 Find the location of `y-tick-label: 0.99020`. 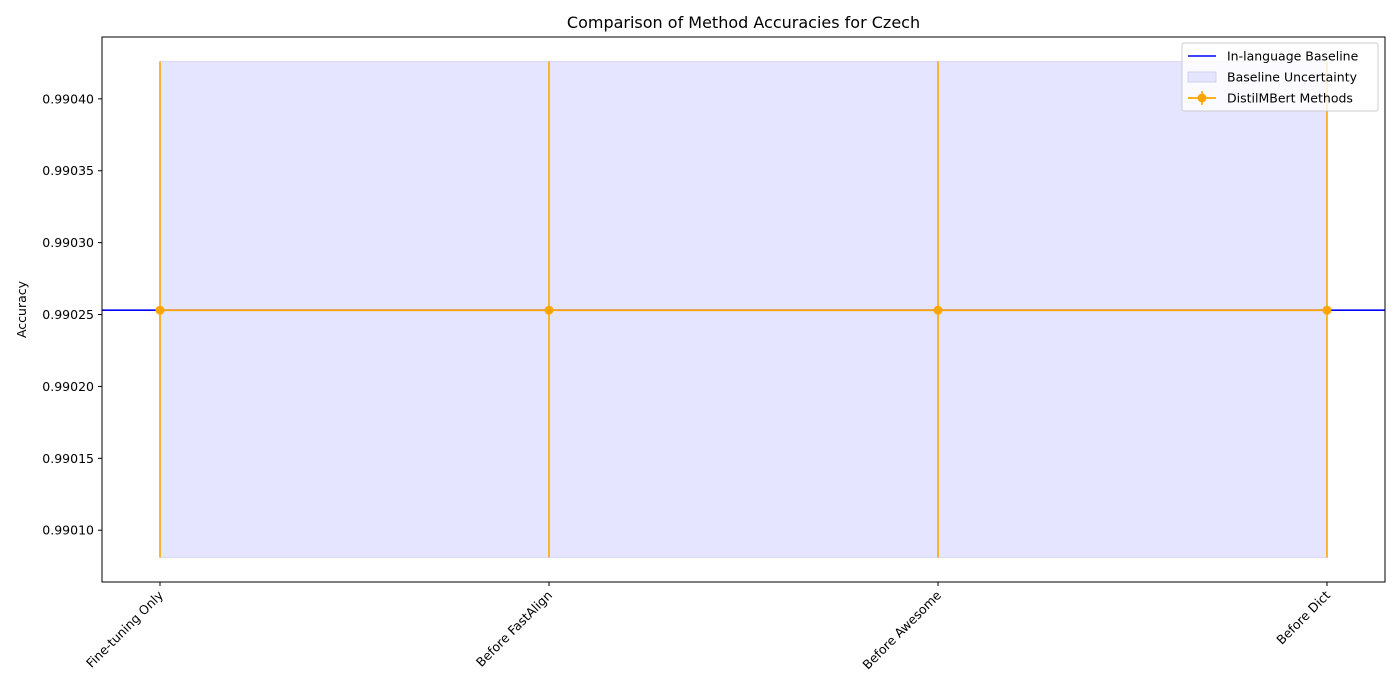

y-tick-label: 0.99020 is located at coordinates (68, 386).